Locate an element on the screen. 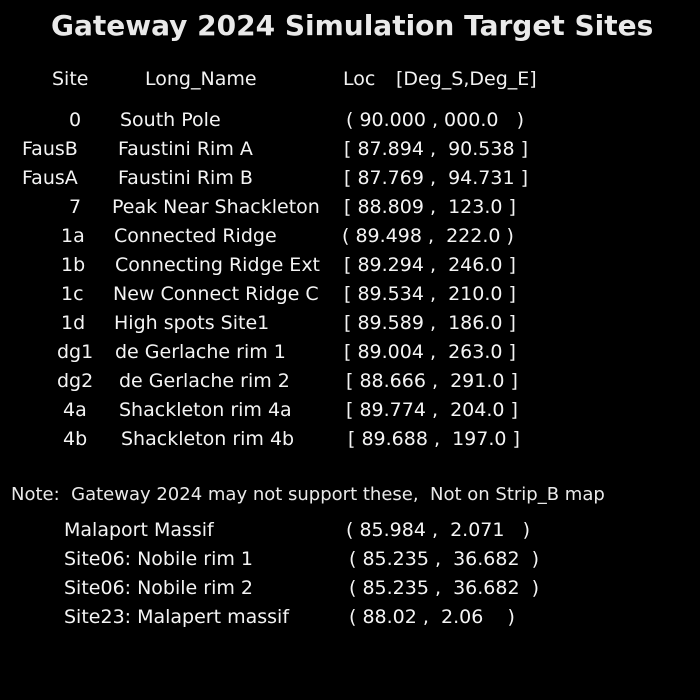  list-item: Site06: Nobile rim 2 ( 85.235 , 36.682 ) is located at coordinates (350, 591).